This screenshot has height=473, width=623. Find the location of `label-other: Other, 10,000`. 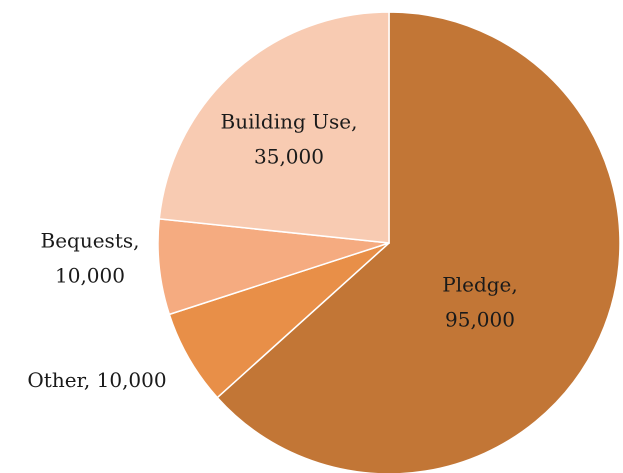

label-other: Other, 10,000 is located at coordinates (96, 380).